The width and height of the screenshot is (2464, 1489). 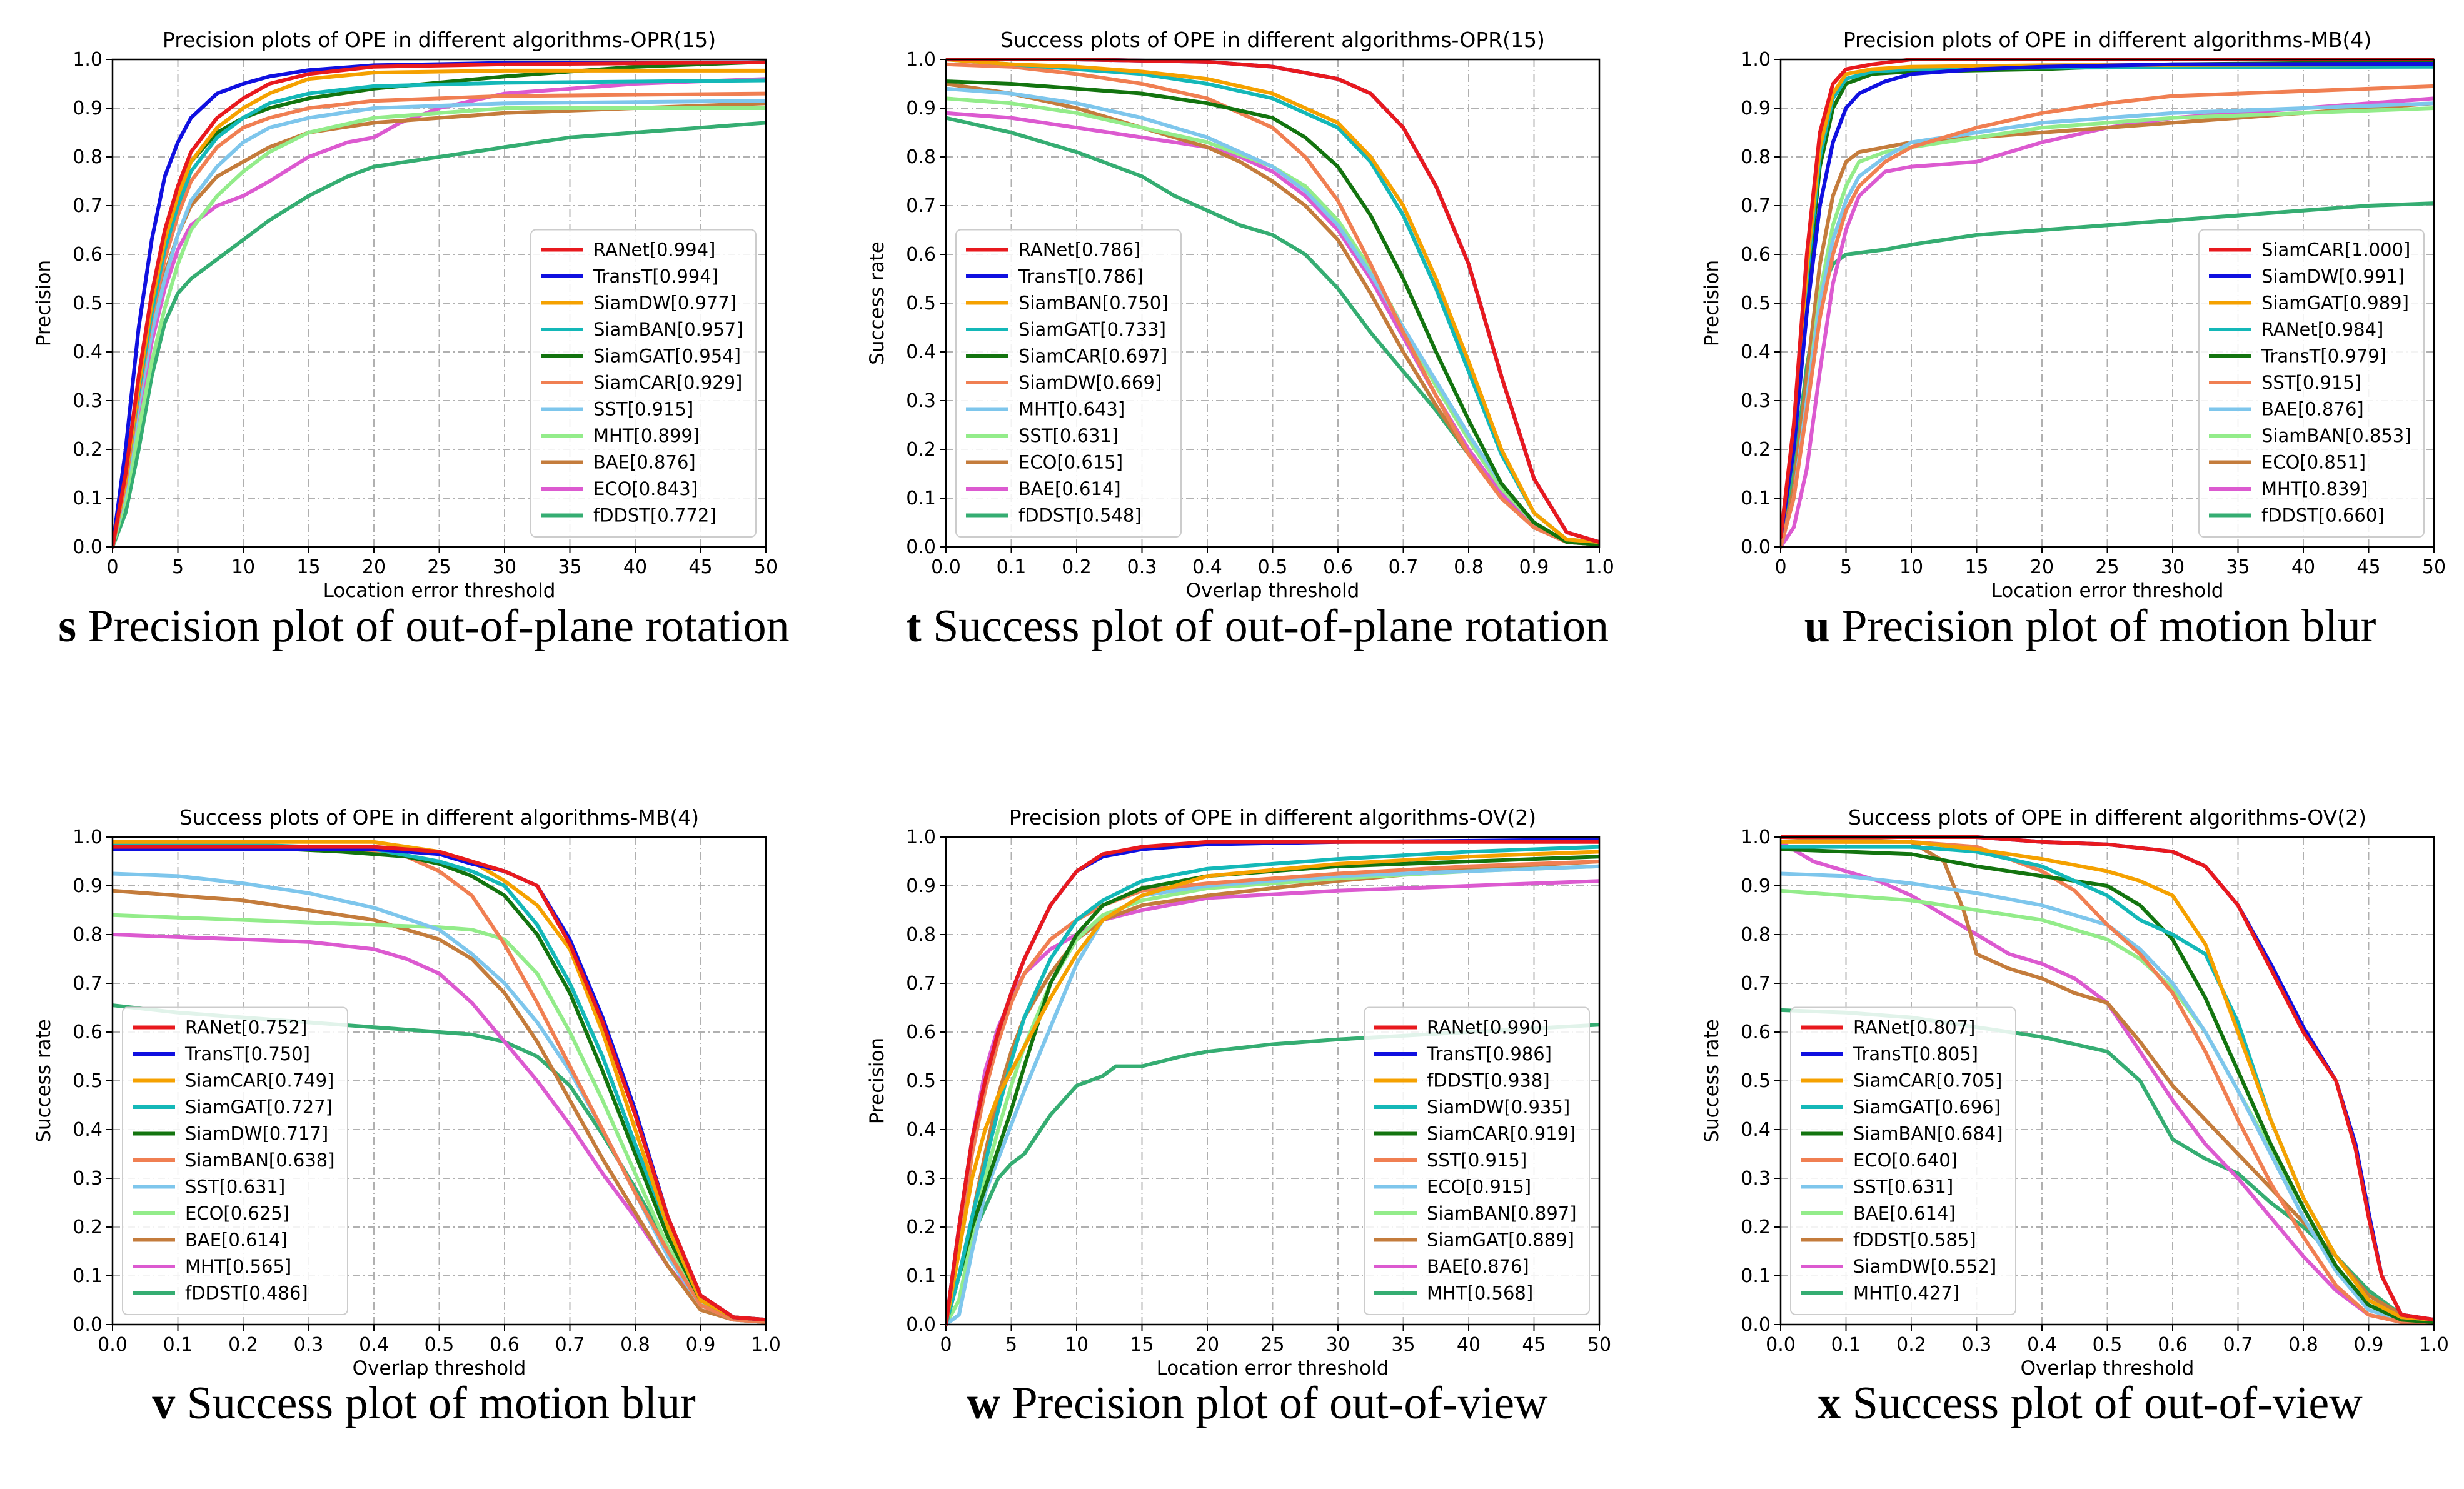 I want to click on y-axis-label: Precision, so click(x=1712, y=303).